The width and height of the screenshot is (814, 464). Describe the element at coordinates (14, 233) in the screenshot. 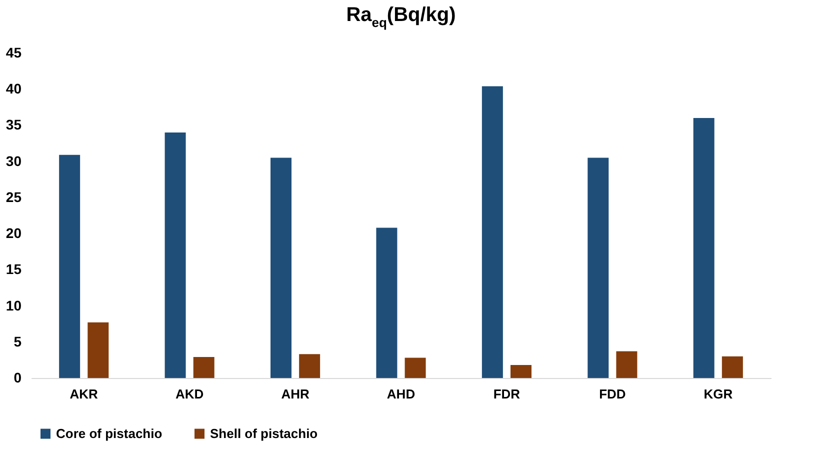

I see `y-tick-label: 20` at that location.